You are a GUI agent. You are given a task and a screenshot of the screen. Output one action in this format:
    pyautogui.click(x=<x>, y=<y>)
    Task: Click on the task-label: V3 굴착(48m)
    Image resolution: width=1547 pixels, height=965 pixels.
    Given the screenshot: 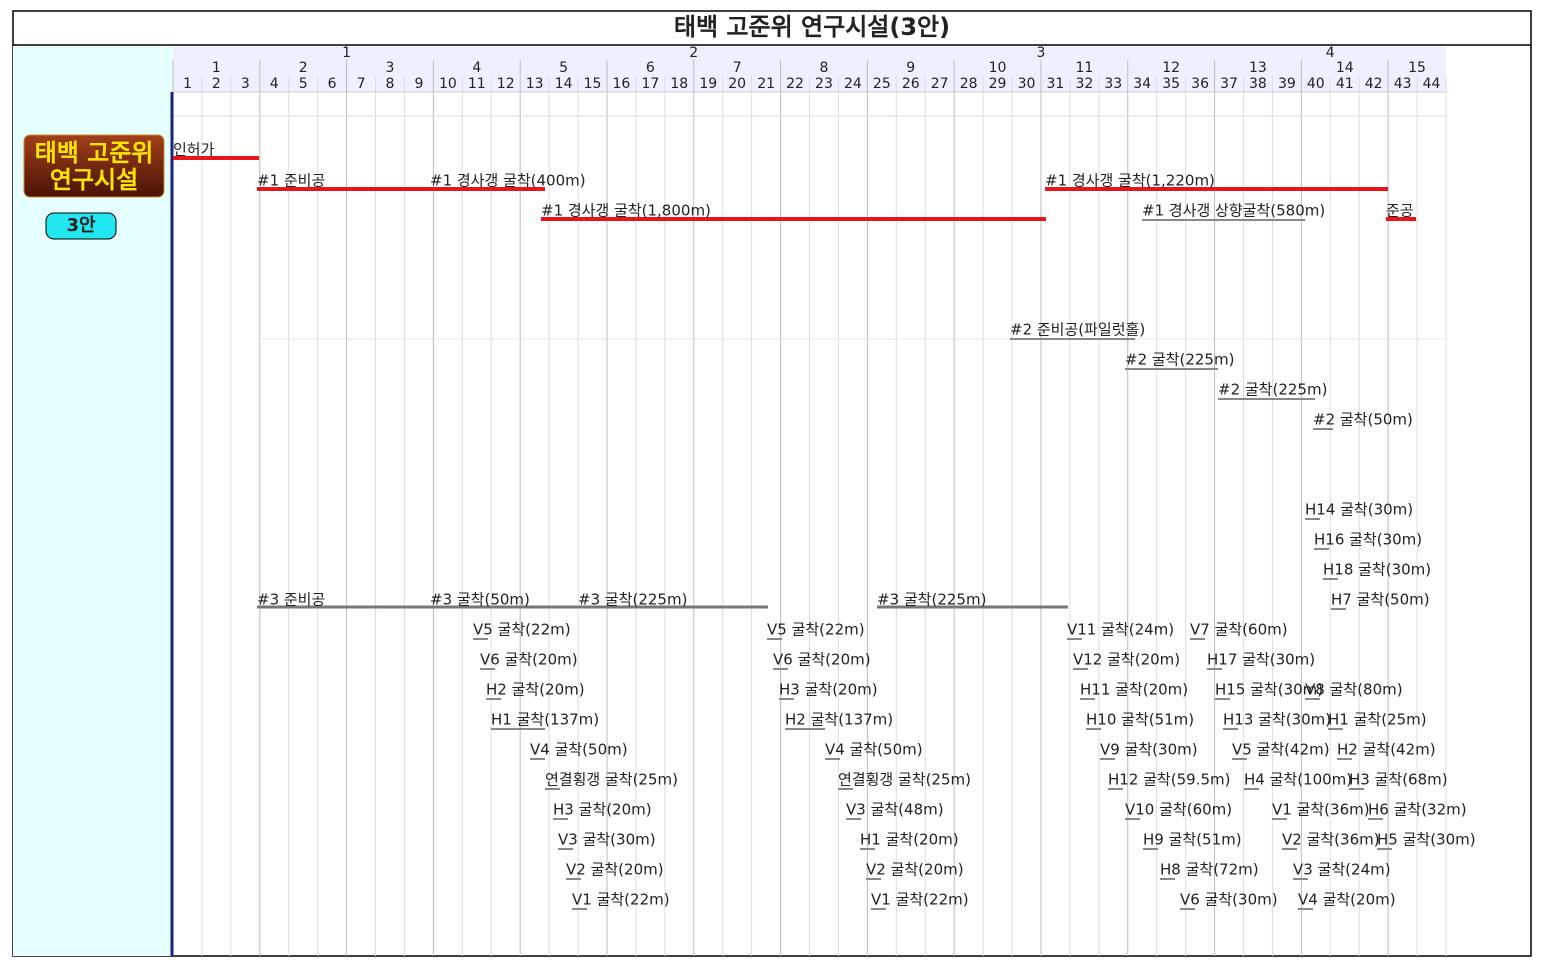 What is the action you would take?
    pyautogui.click(x=895, y=810)
    